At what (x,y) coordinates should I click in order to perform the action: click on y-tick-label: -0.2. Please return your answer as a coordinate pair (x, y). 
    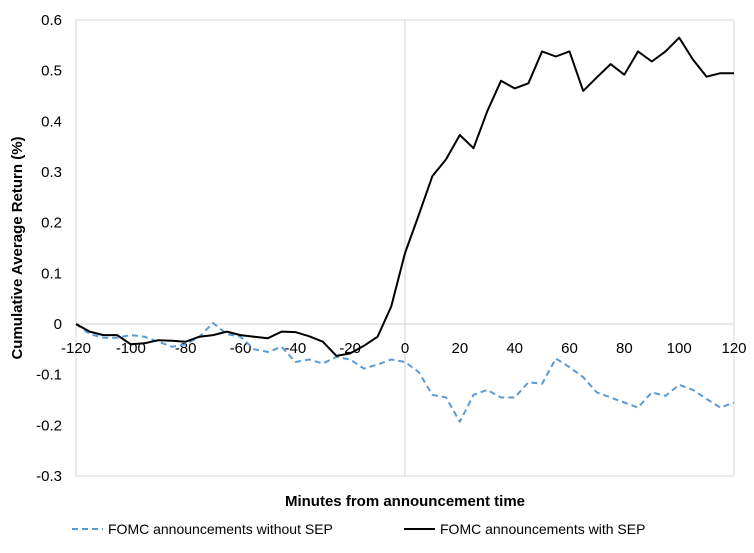
    Looking at the image, I should click on (49, 425).